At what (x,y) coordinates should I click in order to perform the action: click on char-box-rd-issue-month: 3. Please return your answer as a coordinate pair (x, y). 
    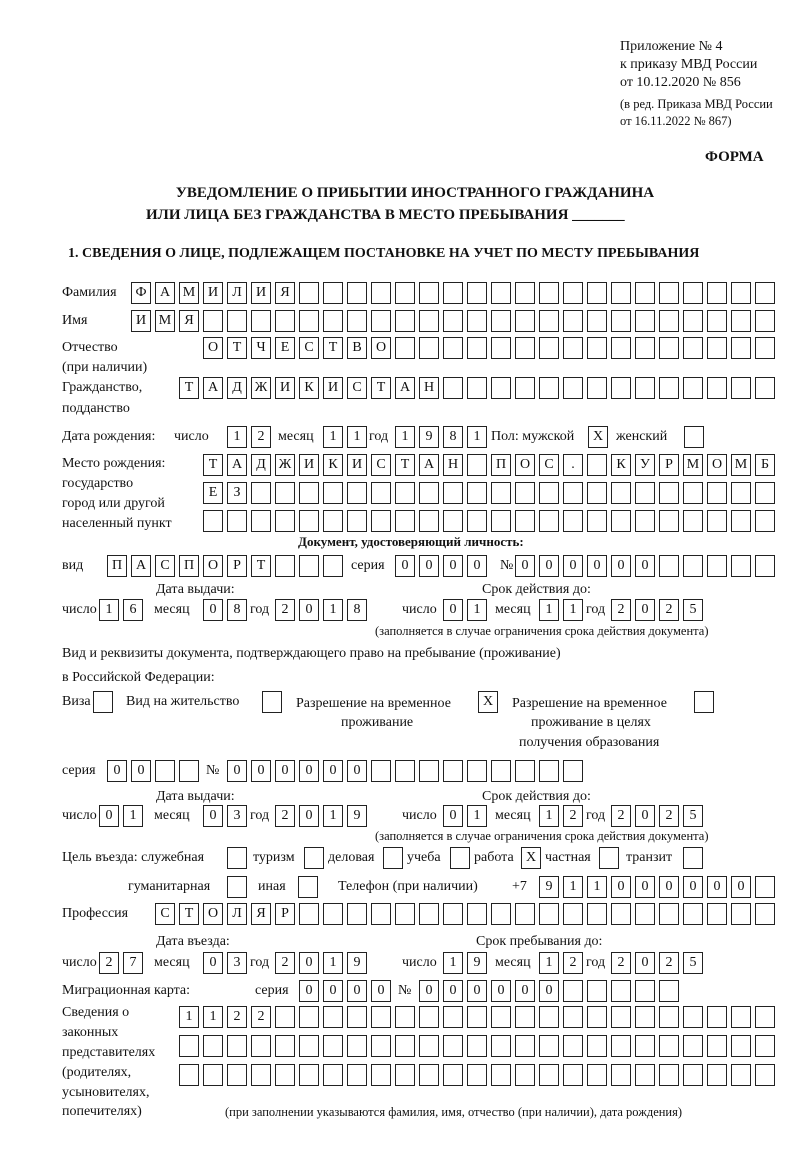
    Looking at the image, I should click on (237, 816).